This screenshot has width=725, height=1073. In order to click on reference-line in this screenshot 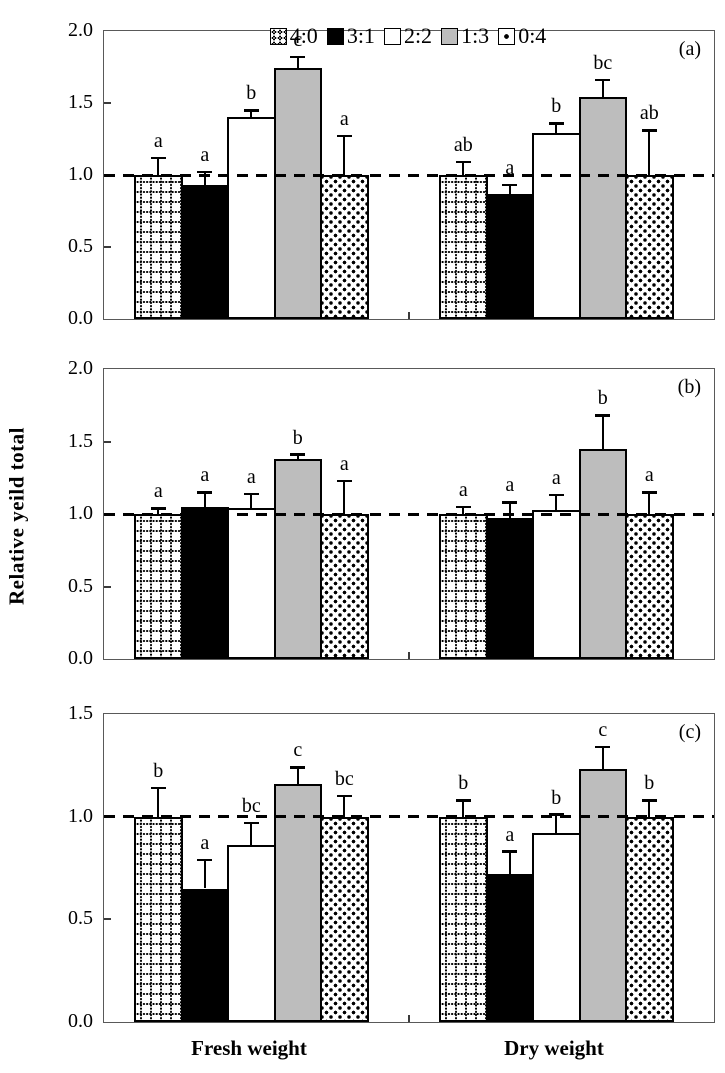, I will do `click(409, 817)`.